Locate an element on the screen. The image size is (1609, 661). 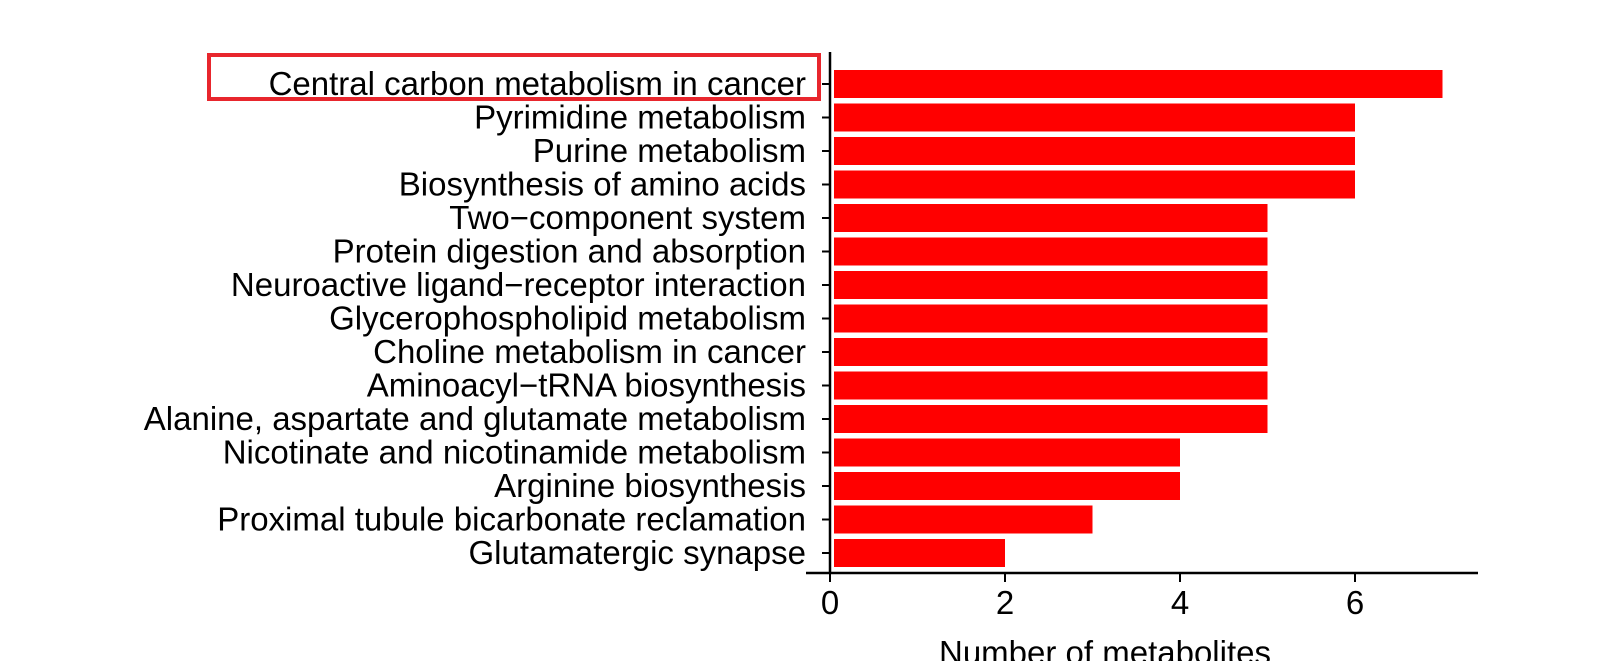
x-axis: 0 2 4 6 is located at coordinates (1142, 596).